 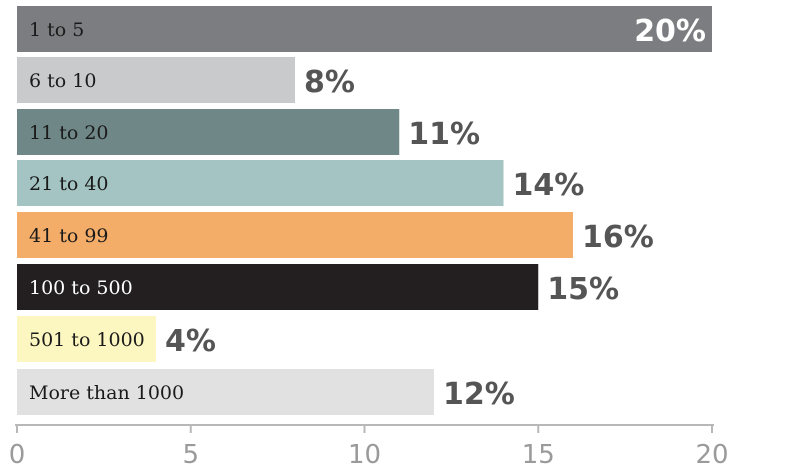 I want to click on x-tick-label: 15, so click(x=538, y=455).